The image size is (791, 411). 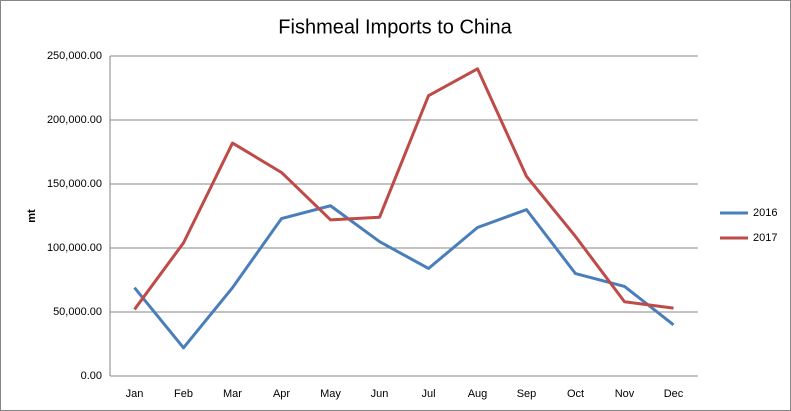 What do you see at coordinates (183, 394) in the screenshot?
I see `x-tick-label: Feb` at bounding box center [183, 394].